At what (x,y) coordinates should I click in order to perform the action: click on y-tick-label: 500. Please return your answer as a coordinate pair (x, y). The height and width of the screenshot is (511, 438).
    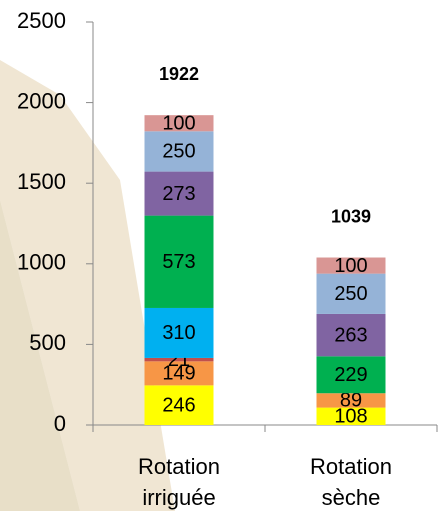
    Looking at the image, I should click on (47, 342).